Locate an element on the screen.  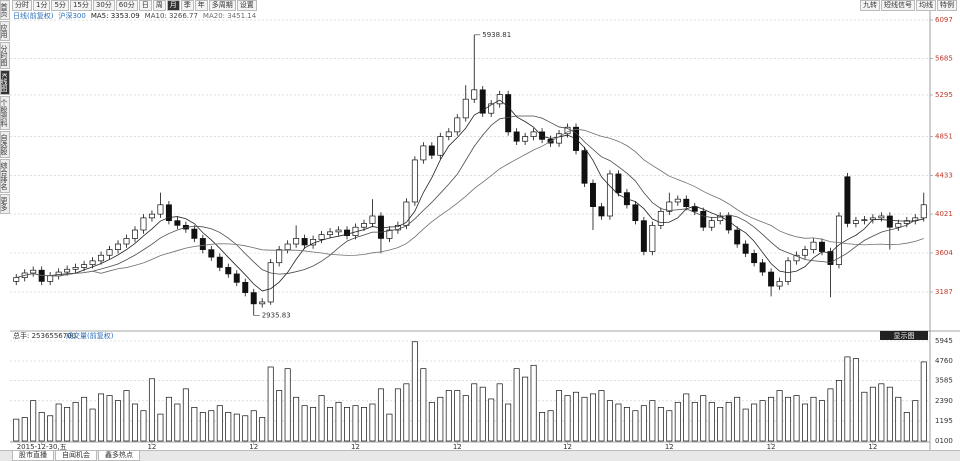
sidebar: 首页 应用 分时图 K线图 个股资料 自选股 综合排名 更多 is located at coordinates (5, 107).